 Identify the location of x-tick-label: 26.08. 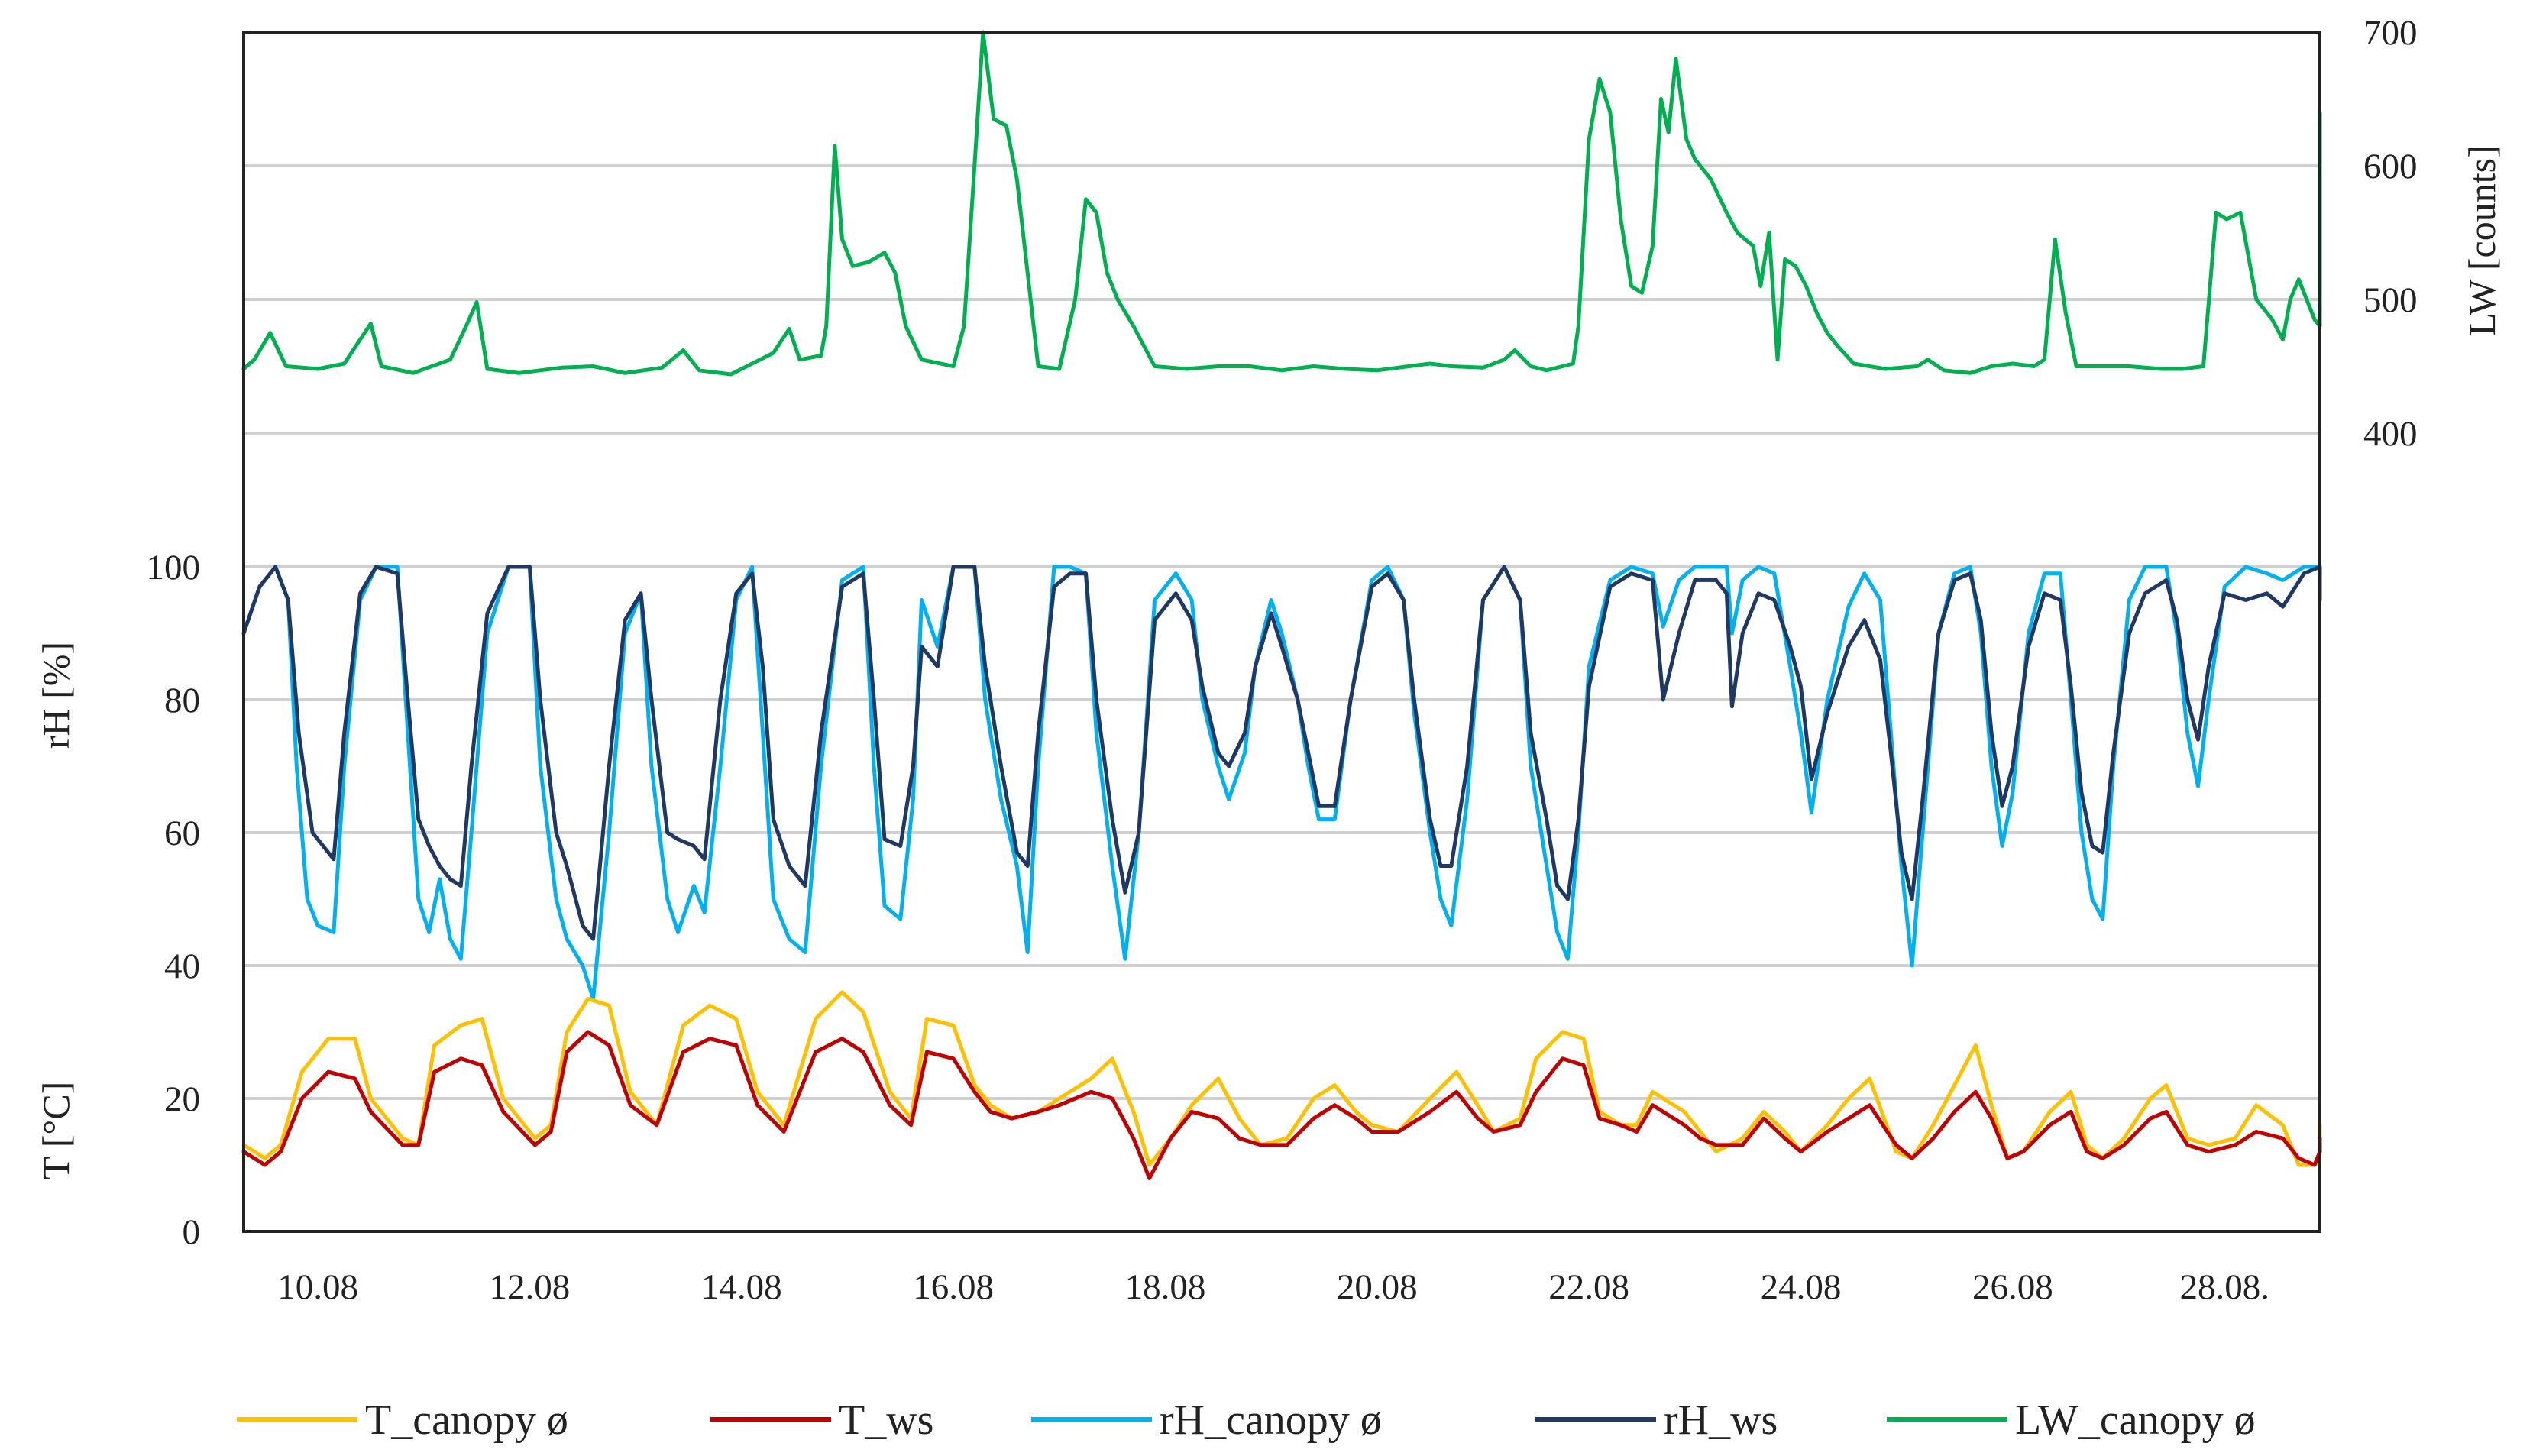
(2012, 1287).